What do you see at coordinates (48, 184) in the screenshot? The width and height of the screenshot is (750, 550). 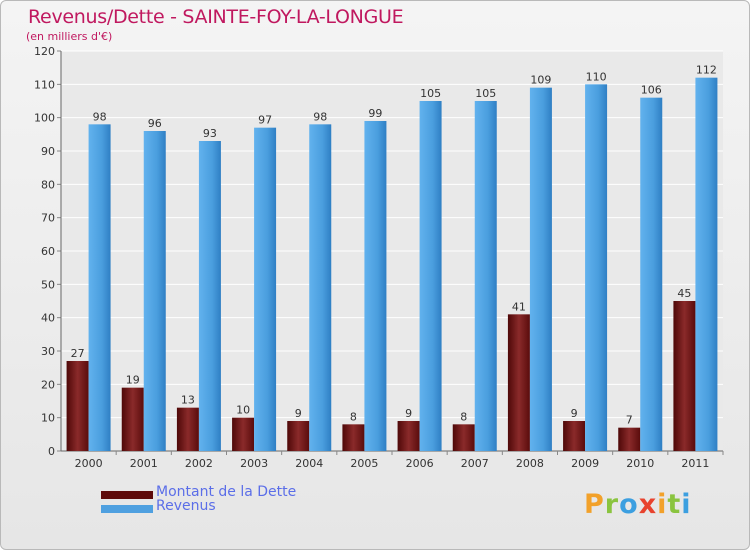 I see `y-tick-label: 80` at bounding box center [48, 184].